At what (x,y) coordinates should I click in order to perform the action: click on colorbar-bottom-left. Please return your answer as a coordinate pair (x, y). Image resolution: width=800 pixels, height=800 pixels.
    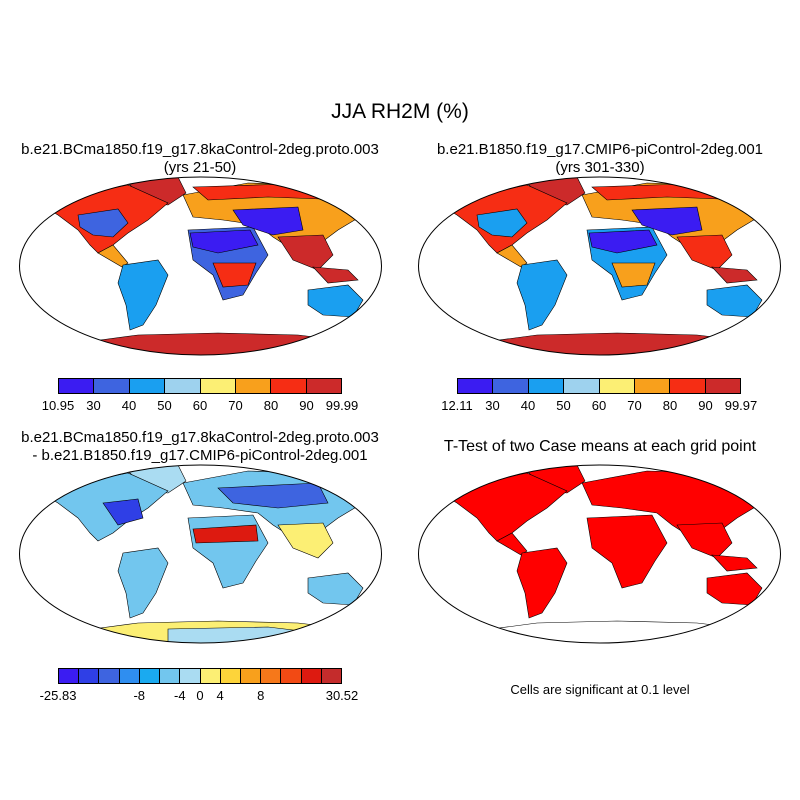
    Looking at the image, I should click on (200, 676).